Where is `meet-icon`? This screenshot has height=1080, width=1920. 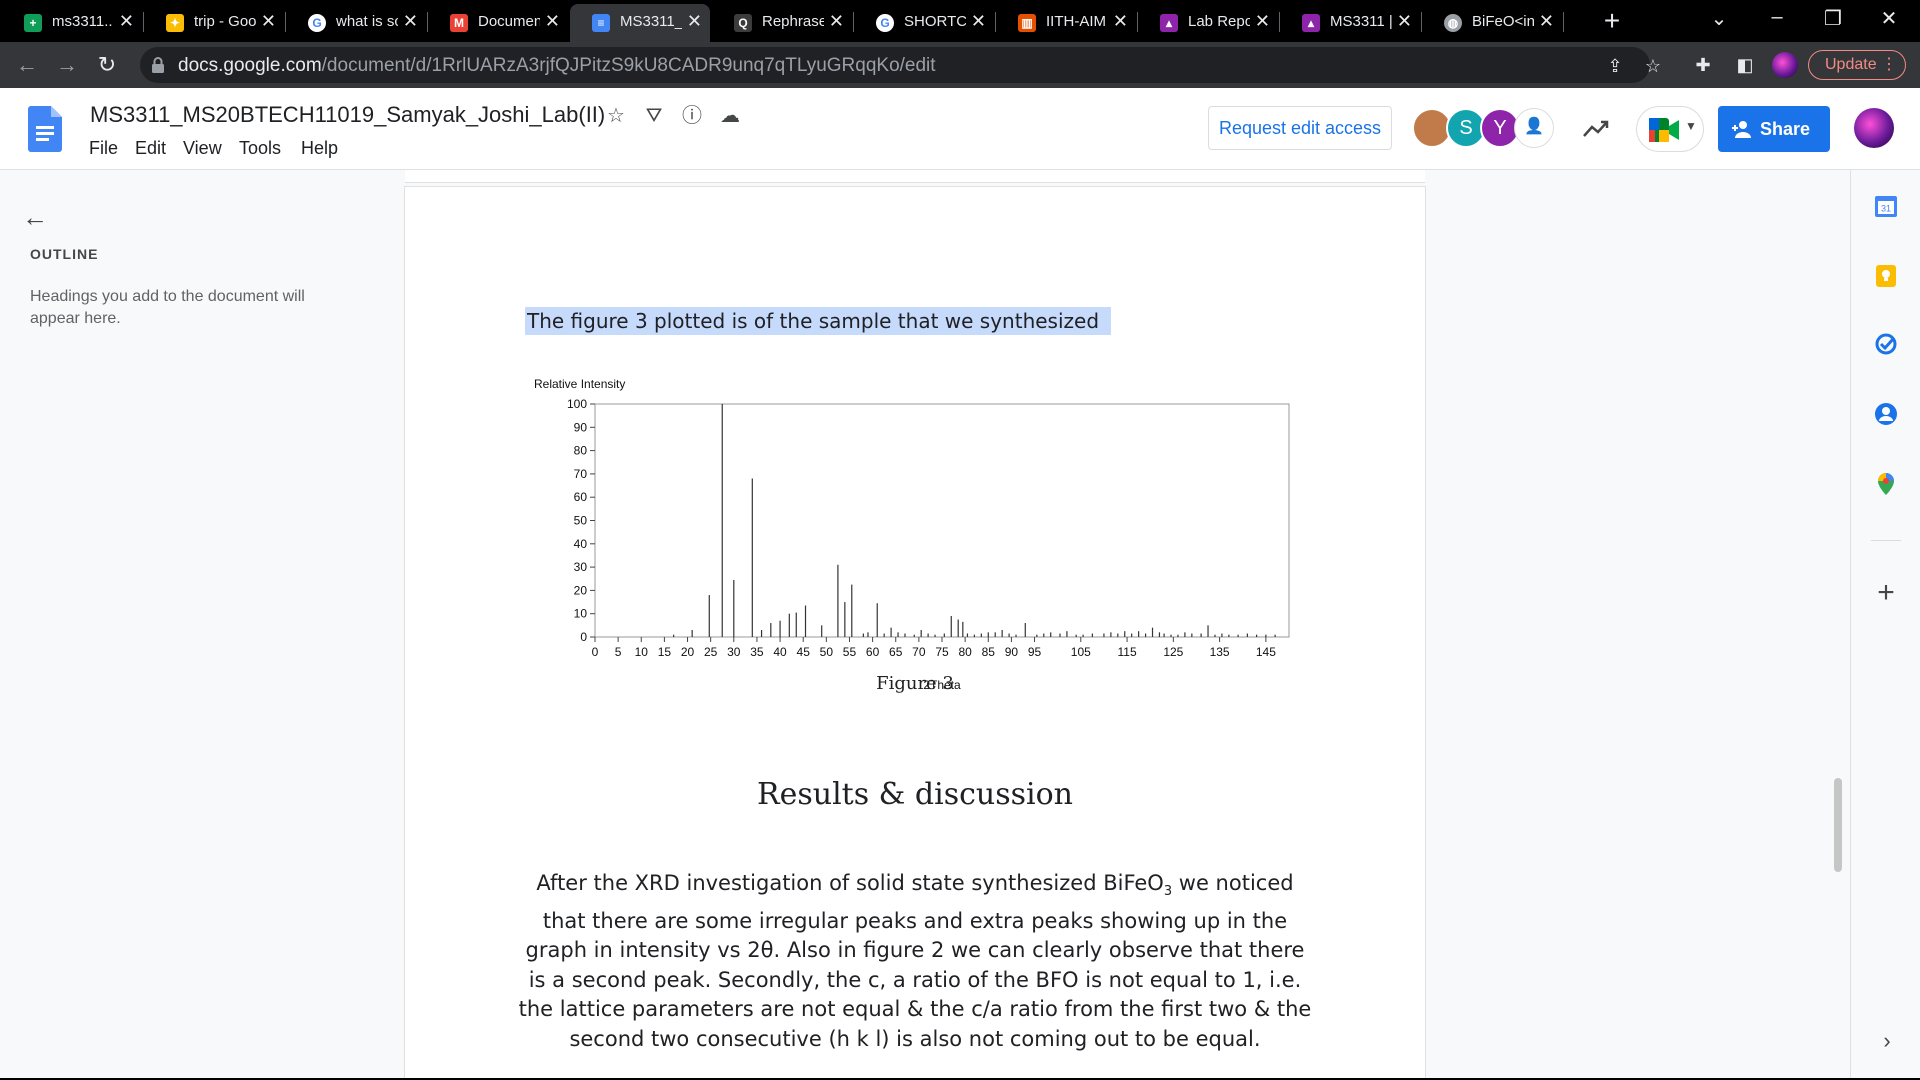 meet-icon is located at coordinates (1664, 130).